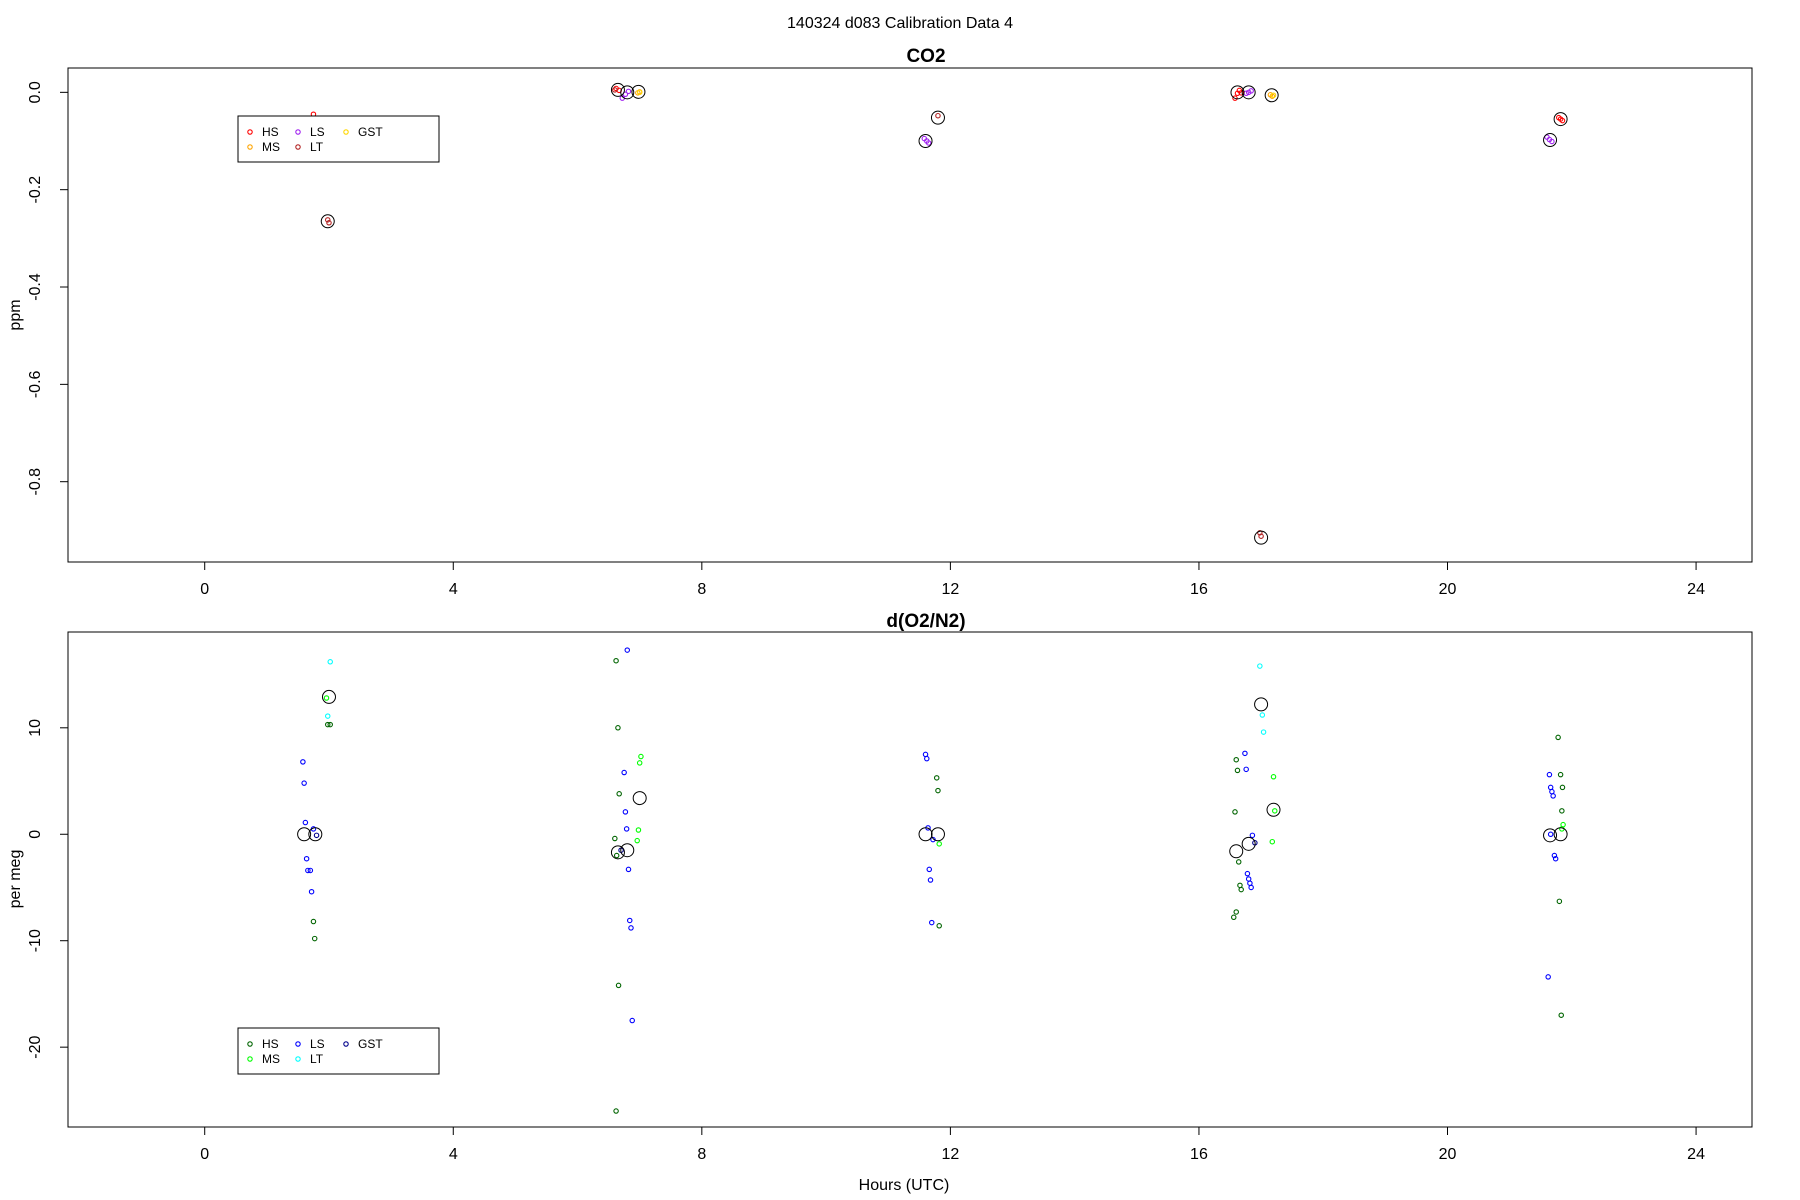 The width and height of the screenshot is (1800, 1200). What do you see at coordinates (904, 1185) in the screenshot?
I see `o2n2-xlabel: Hours (UTC)` at bounding box center [904, 1185].